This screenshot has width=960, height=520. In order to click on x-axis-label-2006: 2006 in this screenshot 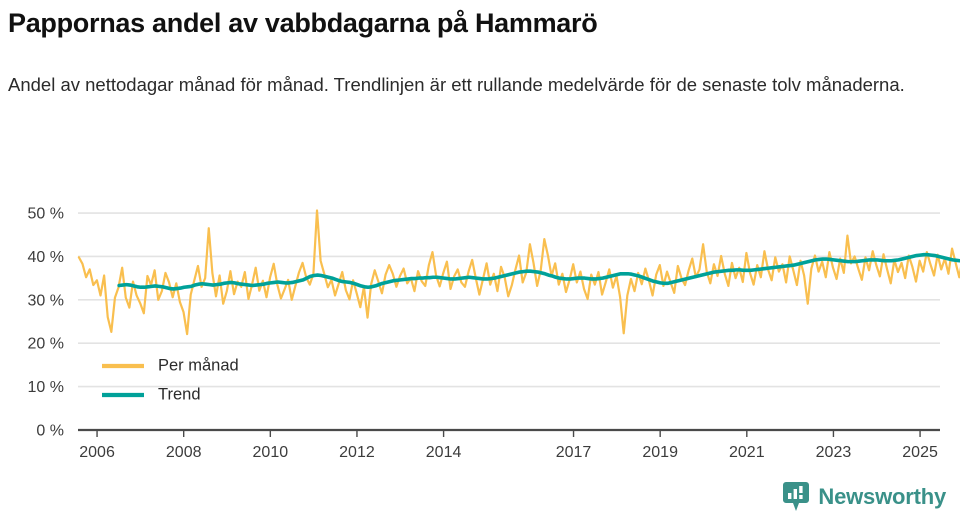, I will do `click(97, 452)`.